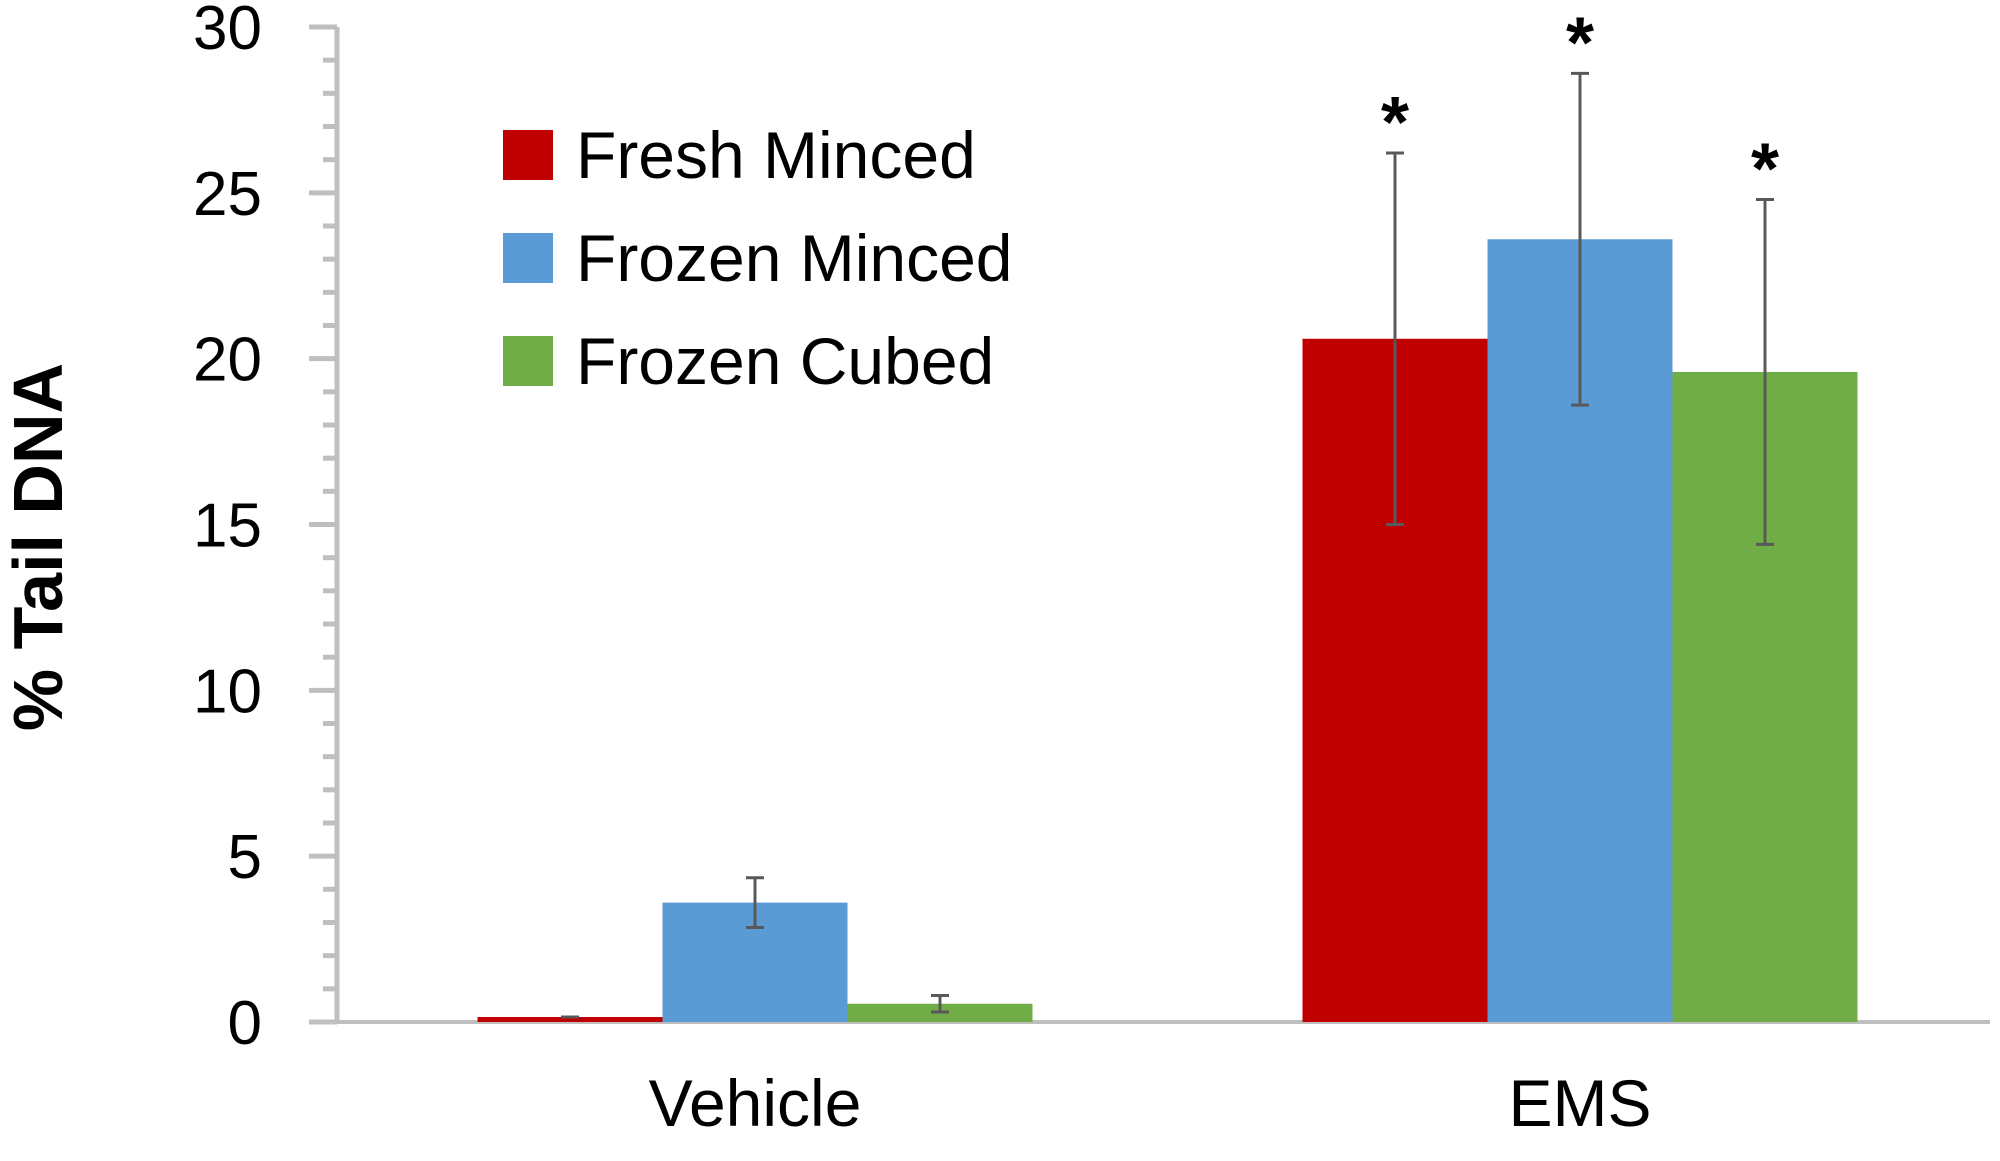  I want to click on x-category-label: EMS, so click(1579, 1103).